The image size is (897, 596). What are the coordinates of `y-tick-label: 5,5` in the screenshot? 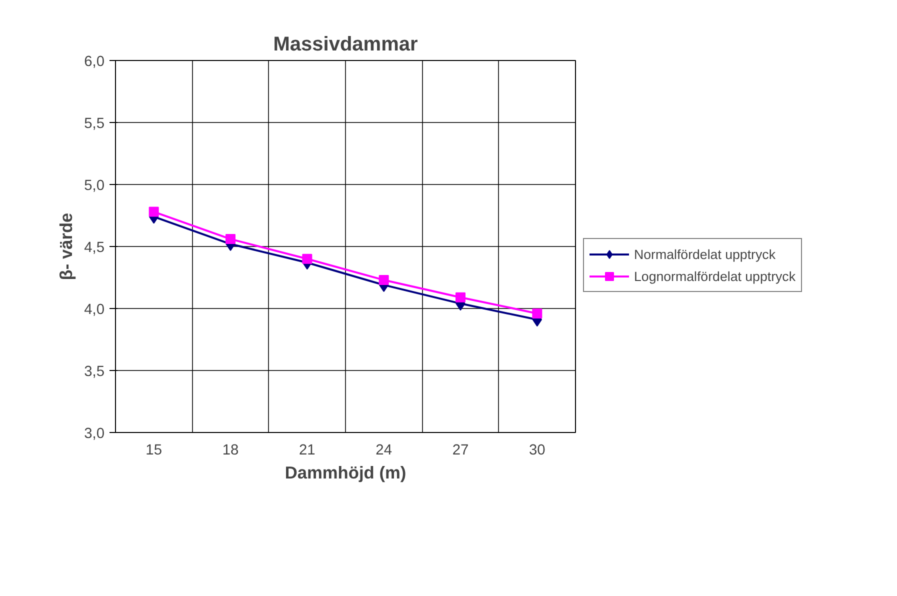 It's located at (94, 124).